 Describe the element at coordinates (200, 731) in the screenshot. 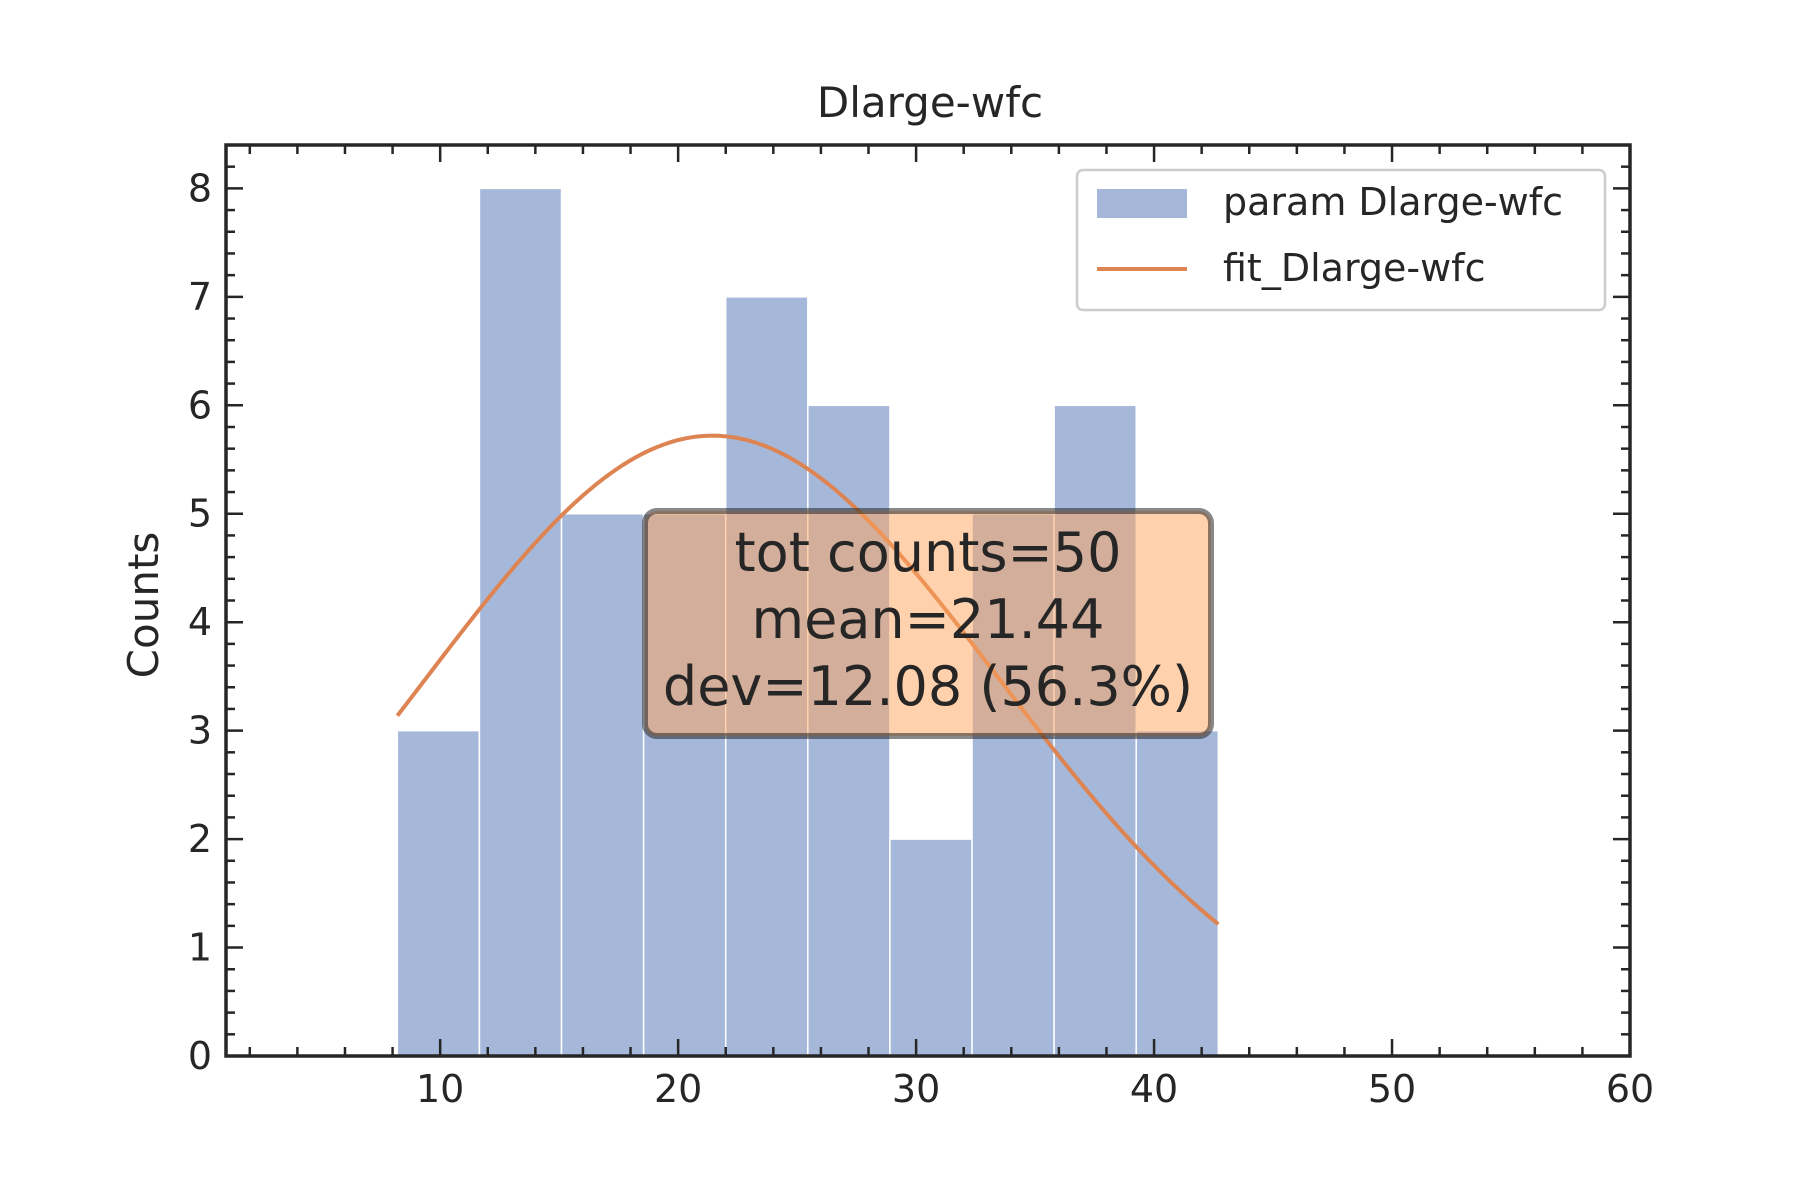

I see `y-tick-label: 3` at that location.